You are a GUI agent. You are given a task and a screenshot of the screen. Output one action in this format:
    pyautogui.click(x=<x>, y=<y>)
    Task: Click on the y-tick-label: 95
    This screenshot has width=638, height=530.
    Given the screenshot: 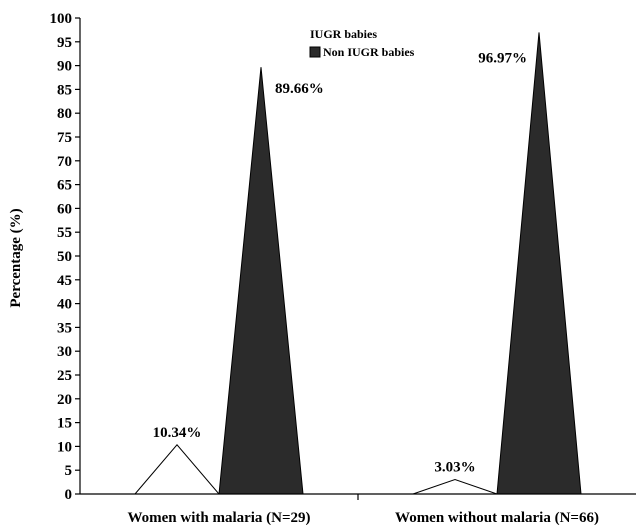 What is the action you would take?
    pyautogui.click(x=64, y=43)
    